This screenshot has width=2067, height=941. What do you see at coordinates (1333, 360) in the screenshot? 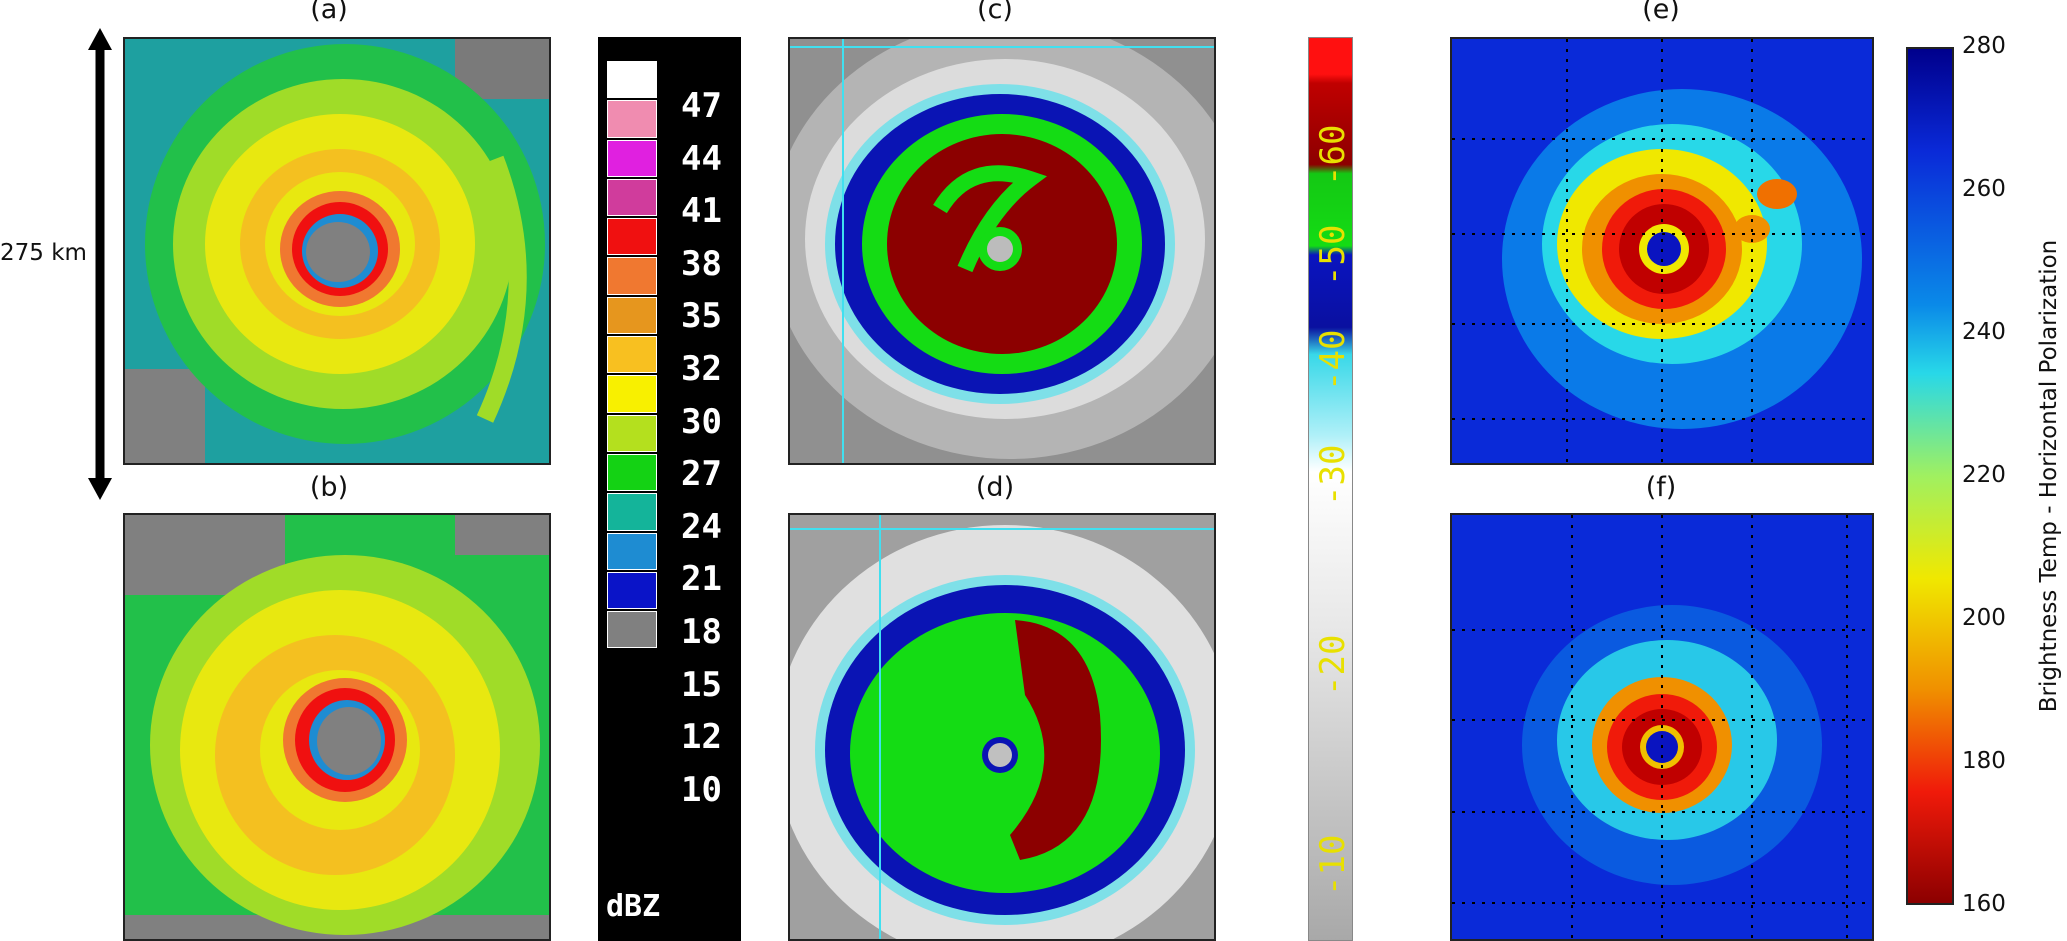
I see `ir-temp-label: -40` at bounding box center [1333, 360].